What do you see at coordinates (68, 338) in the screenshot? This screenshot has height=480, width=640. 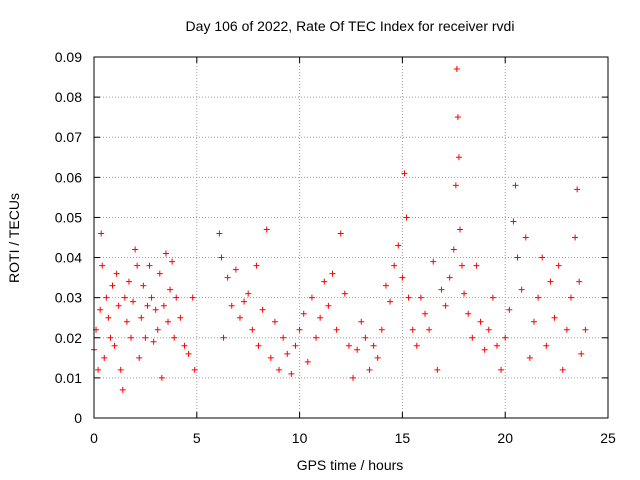 I see `y-tick-label: 0.02` at bounding box center [68, 338].